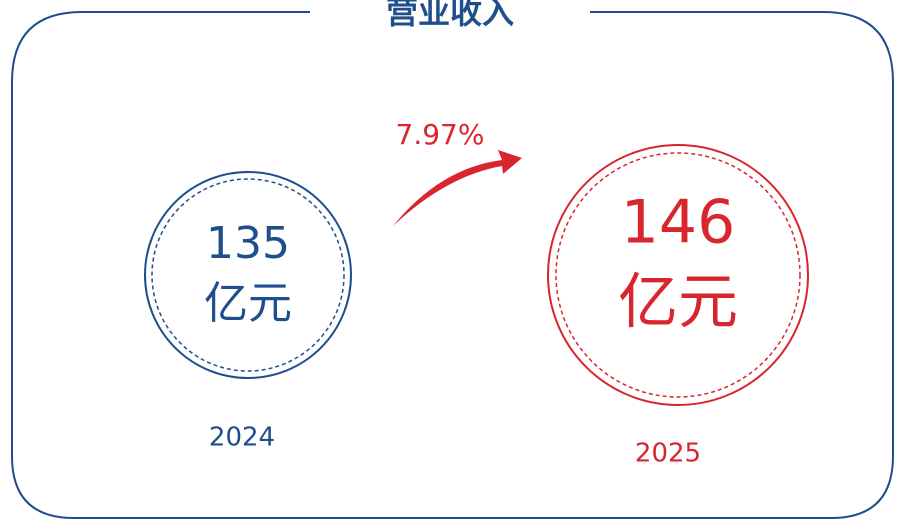 The height and width of the screenshot is (524, 905). Describe the element at coordinates (457, 188) in the screenshot. I see `growth-arrow` at that location.